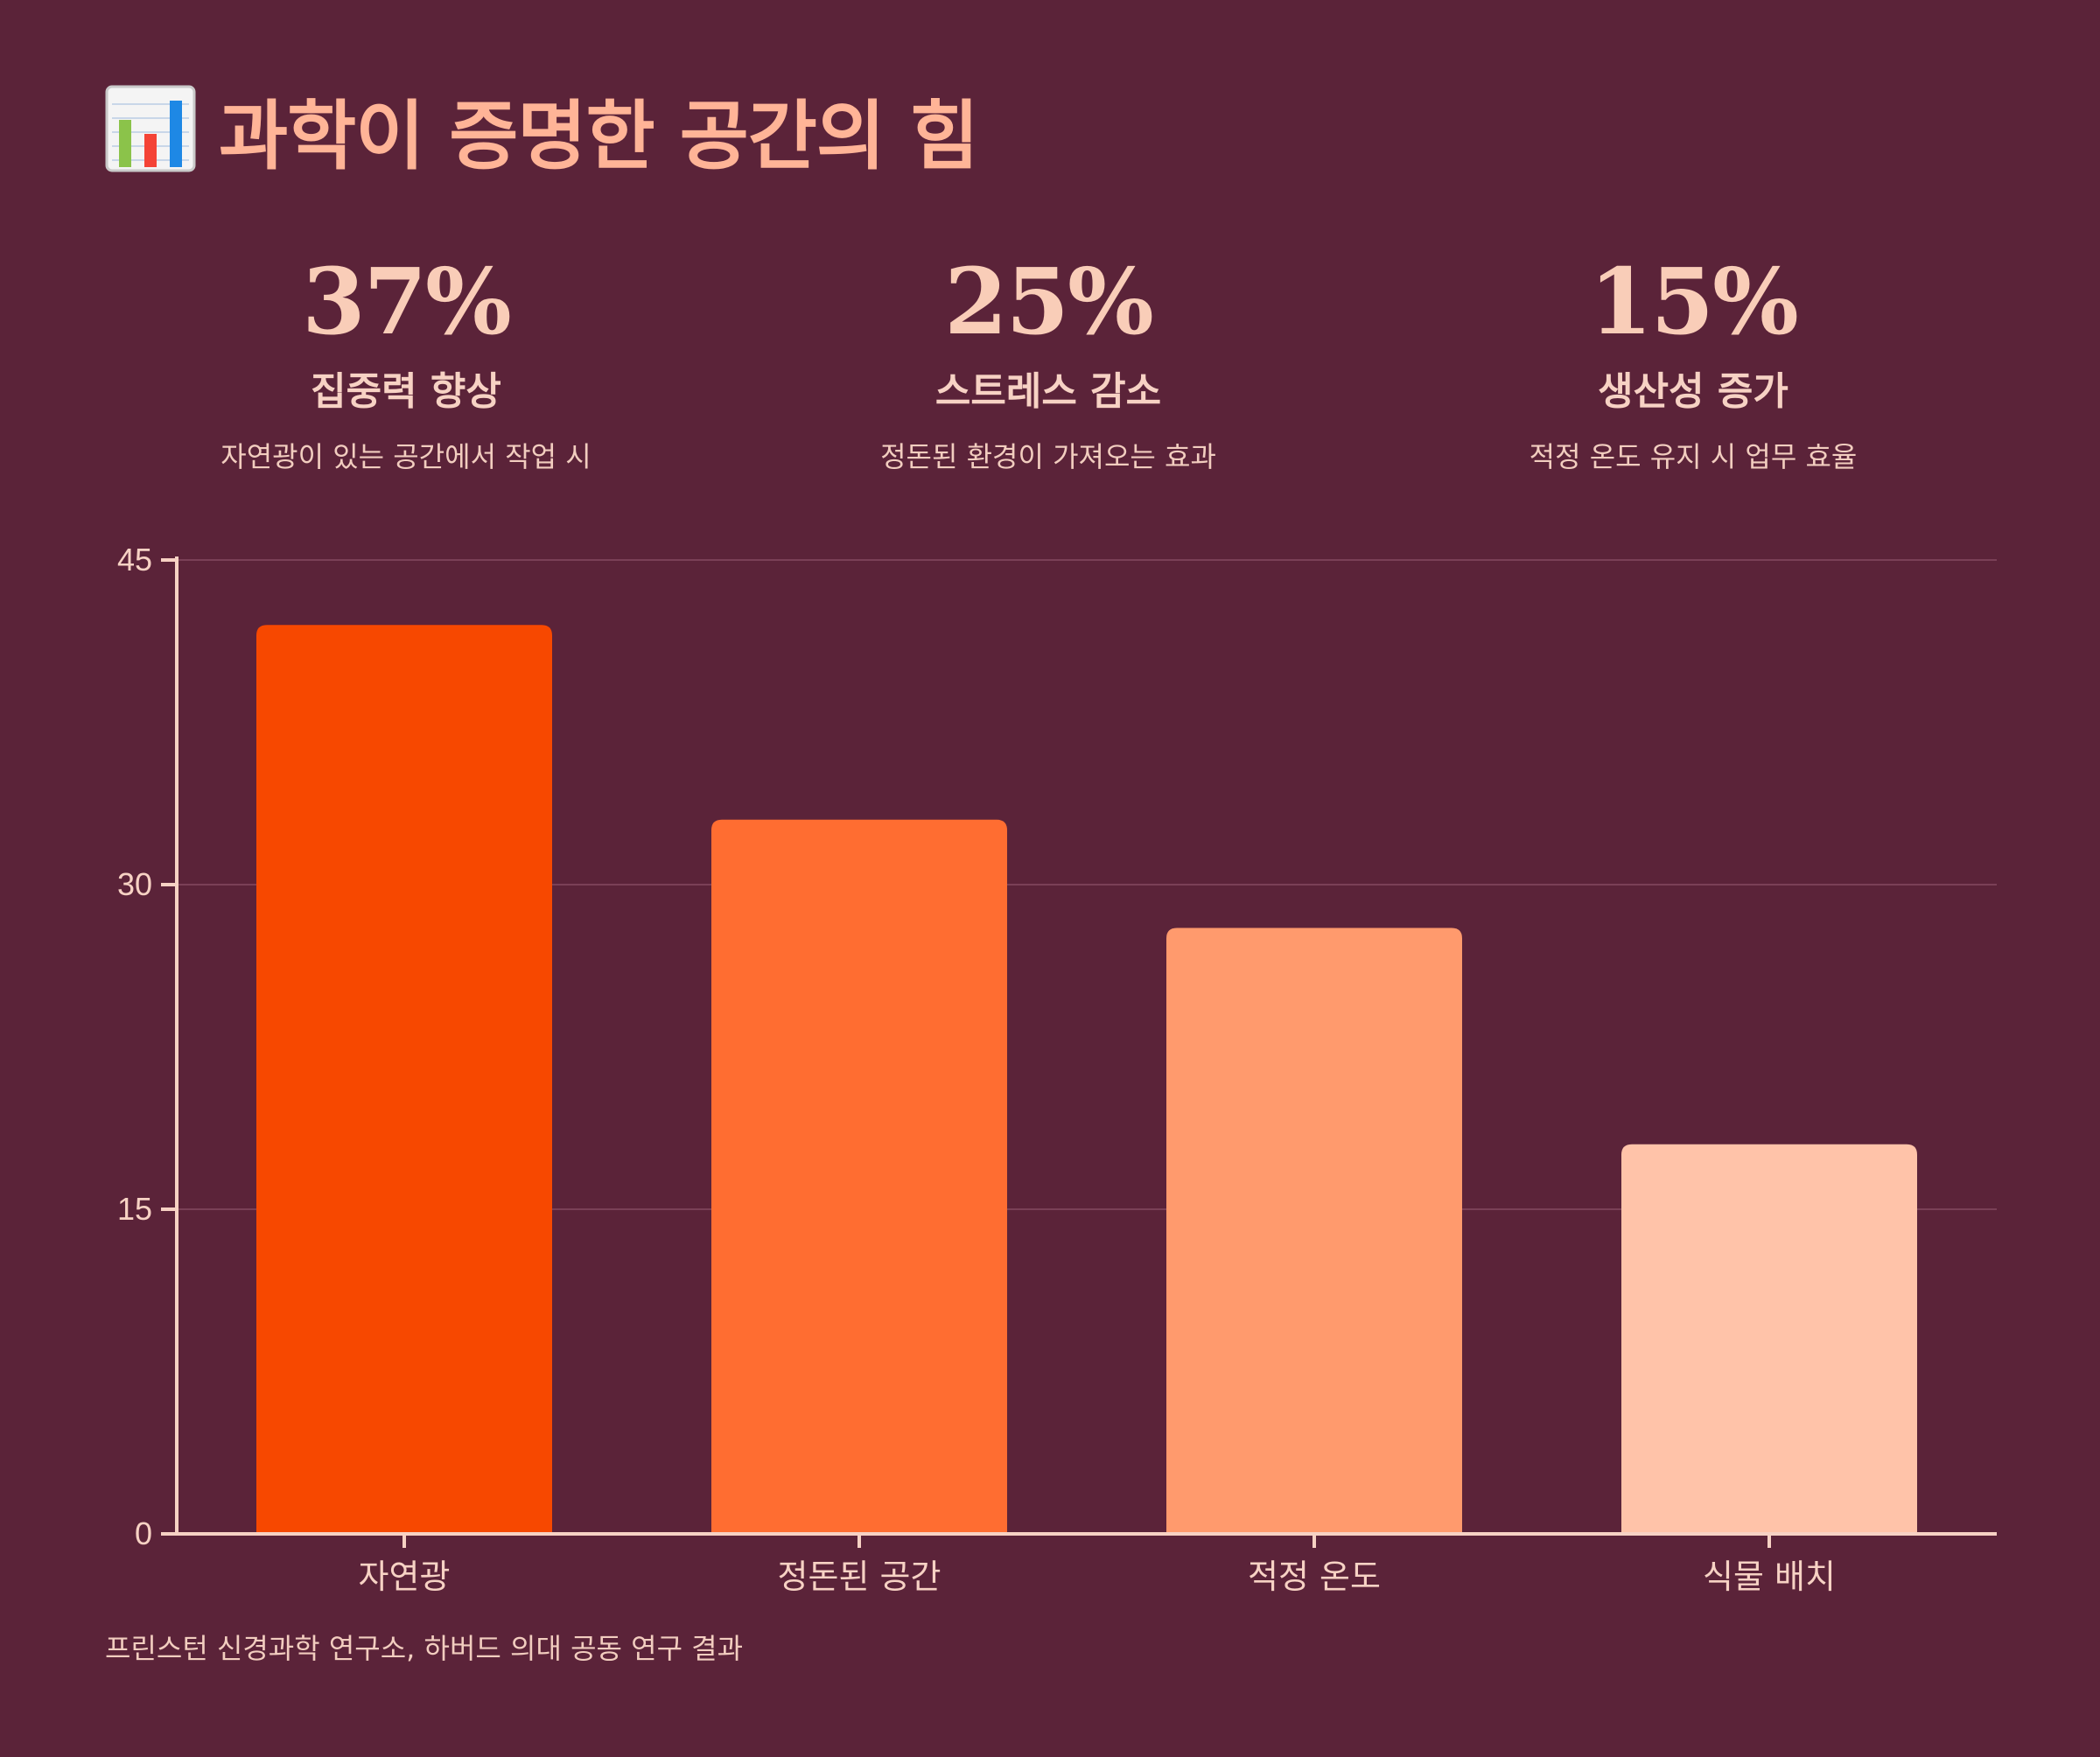  What do you see at coordinates (406, 391) in the screenshot?
I see `stat-label: 집중력 향상` at bounding box center [406, 391].